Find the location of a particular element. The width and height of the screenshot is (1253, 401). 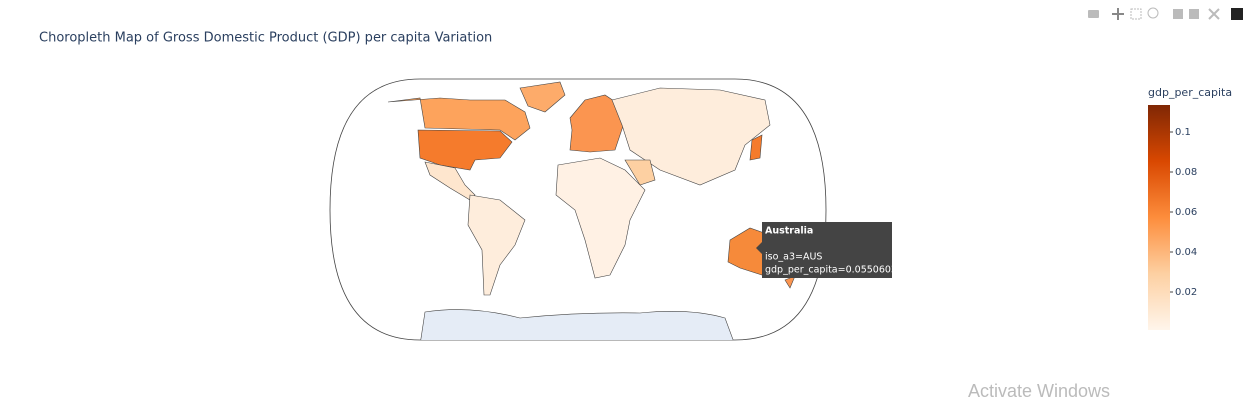

tooltip-line: gdp_per_capita=0.05506033 is located at coordinates (834, 270).